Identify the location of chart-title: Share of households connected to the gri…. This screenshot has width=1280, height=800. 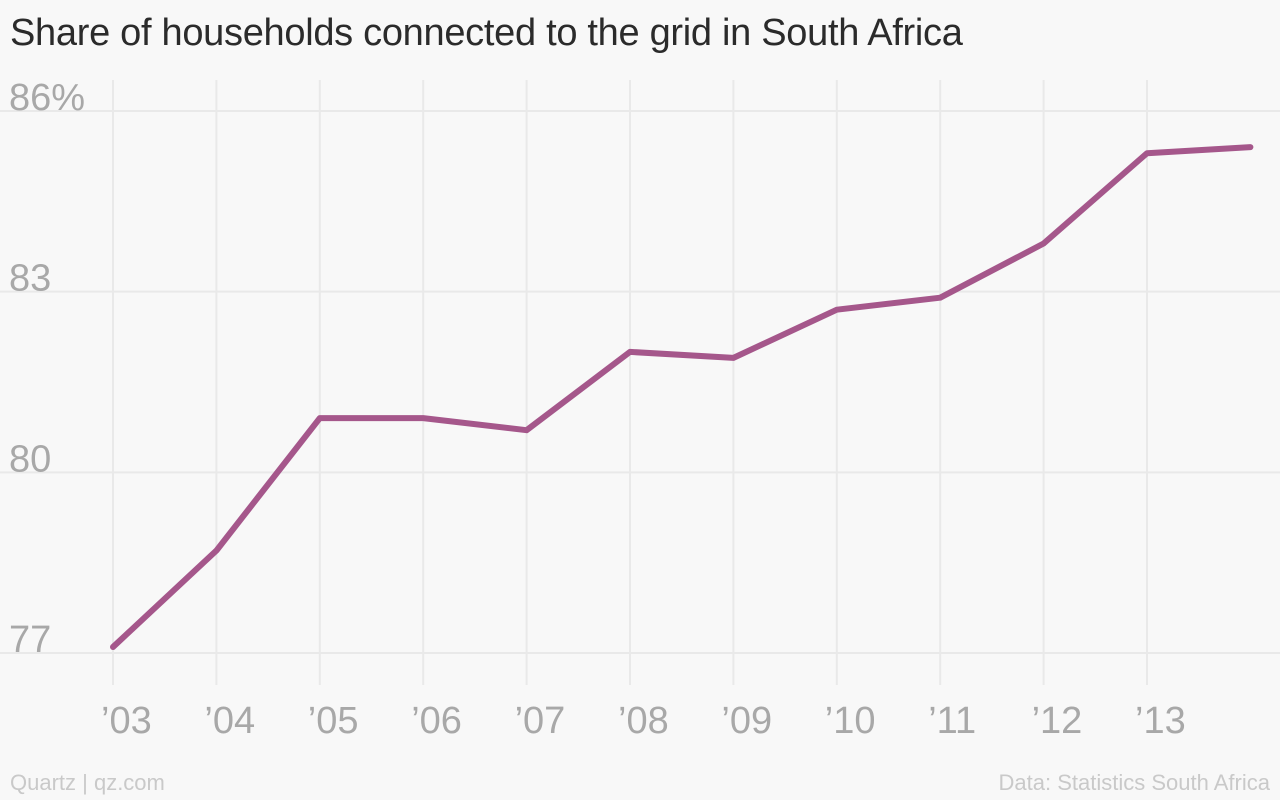
(486, 33).